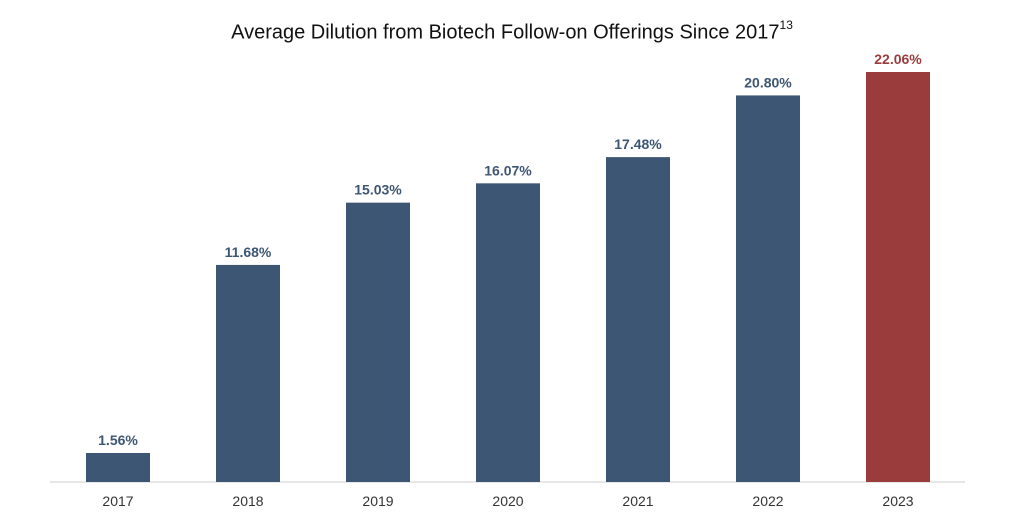 The width and height of the screenshot is (1024, 521). What do you see at coordinates (378, 342) in the screenshot?
I see `bar-2019` at bounding box center [378, 342].